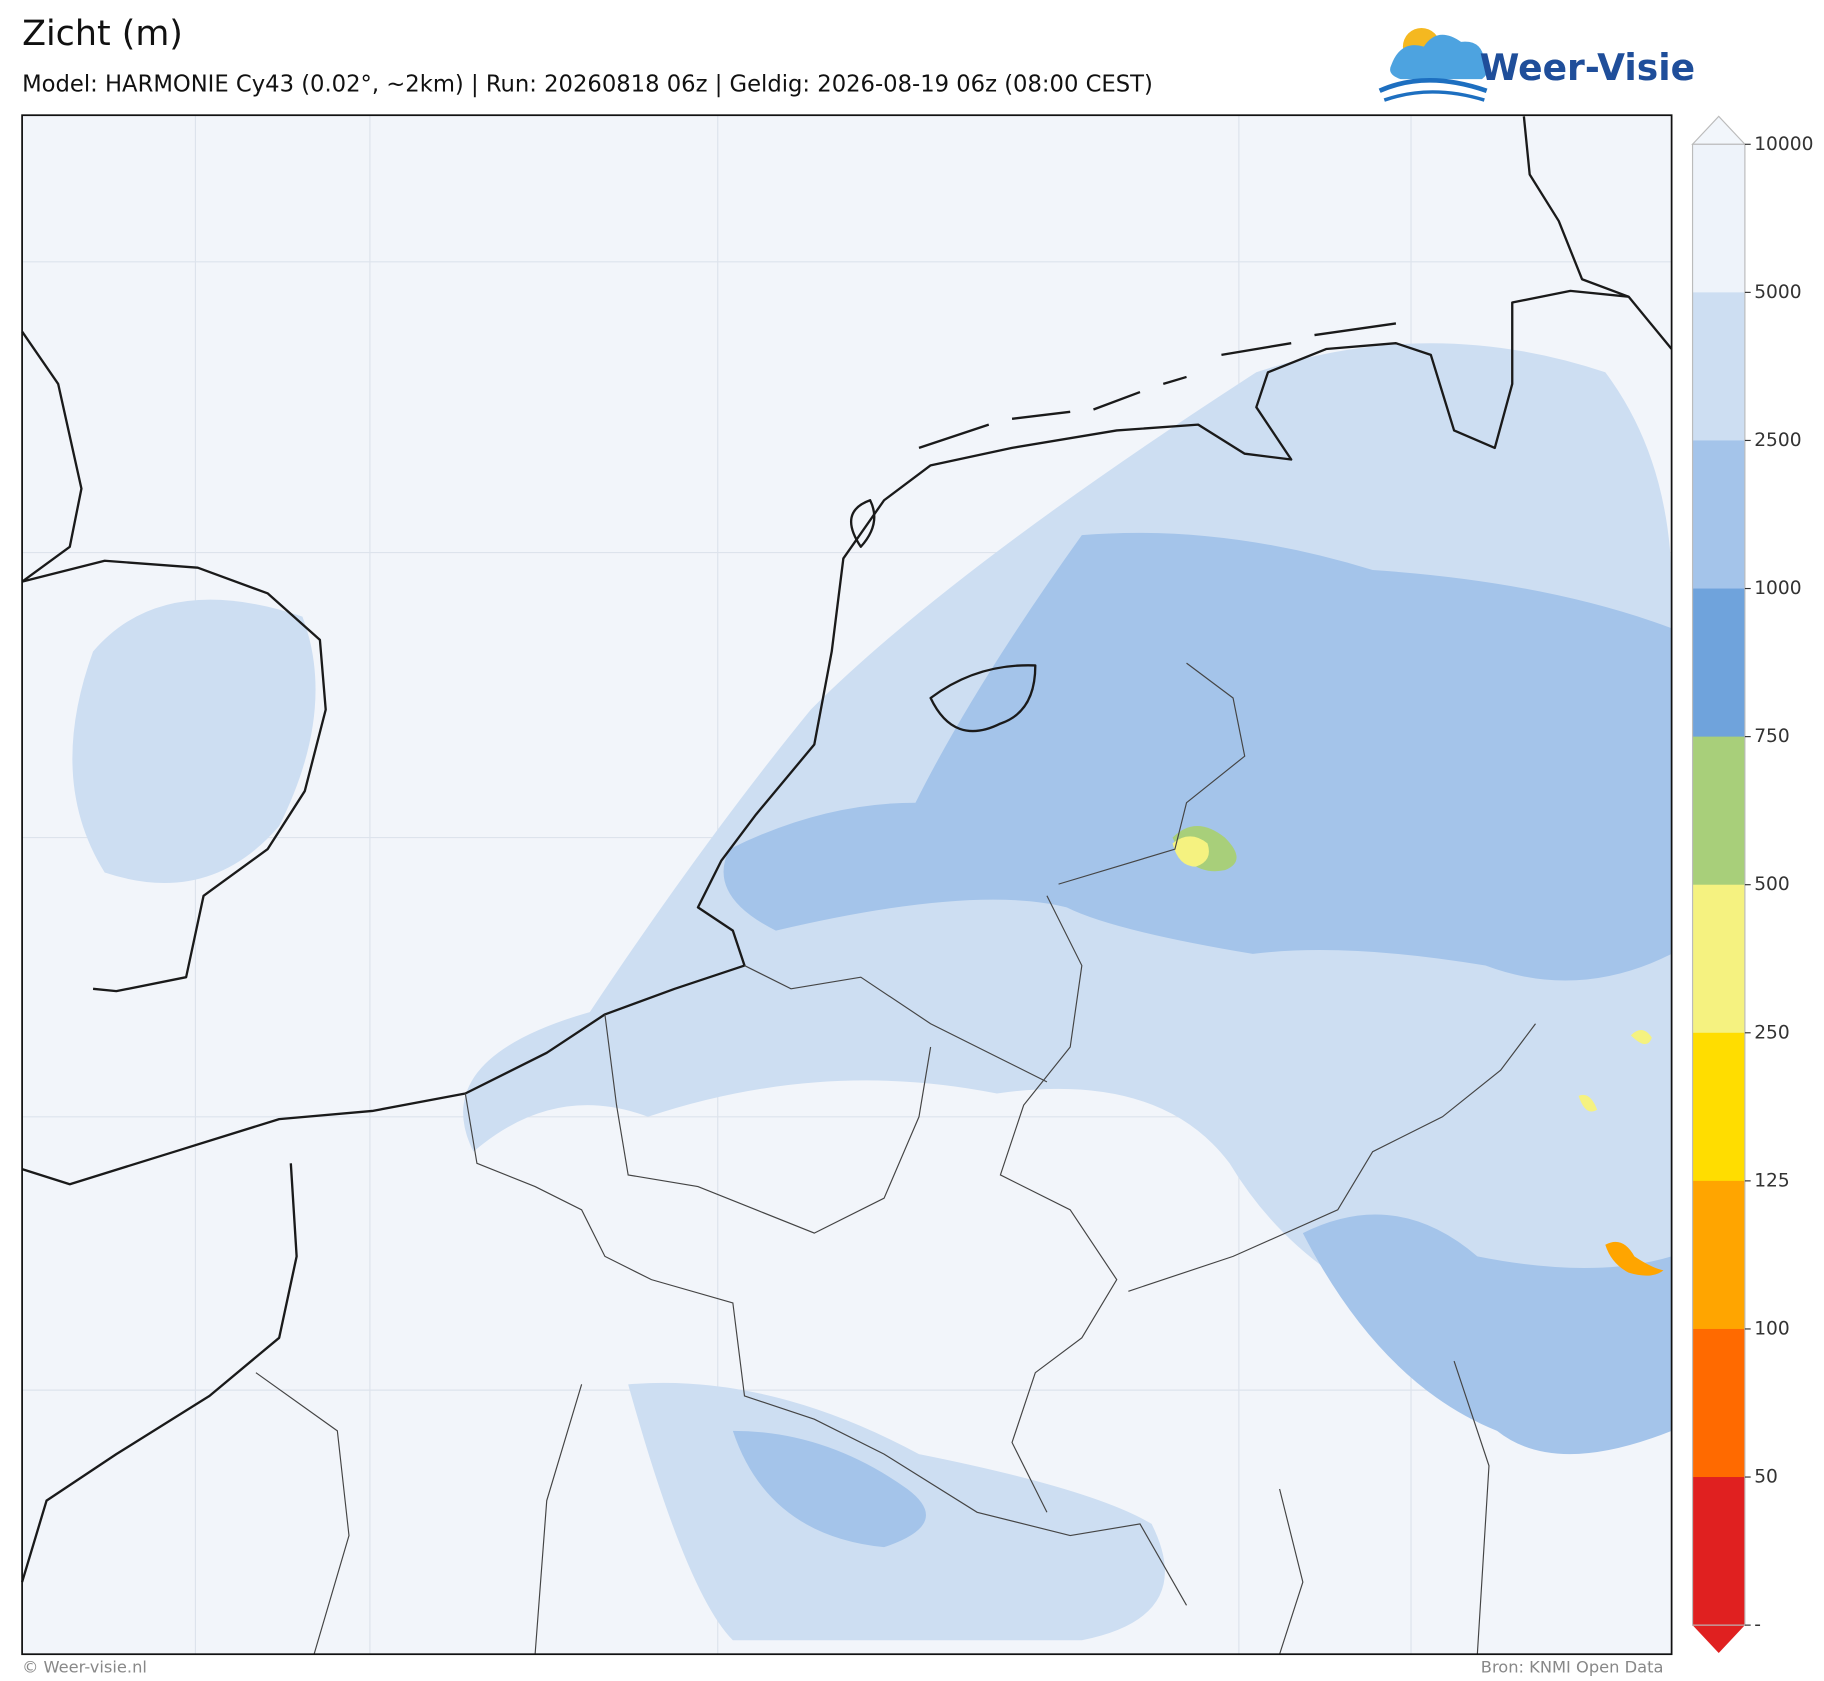  I want to click on colorbar-tick-label: 10000, so click(1783, 144).